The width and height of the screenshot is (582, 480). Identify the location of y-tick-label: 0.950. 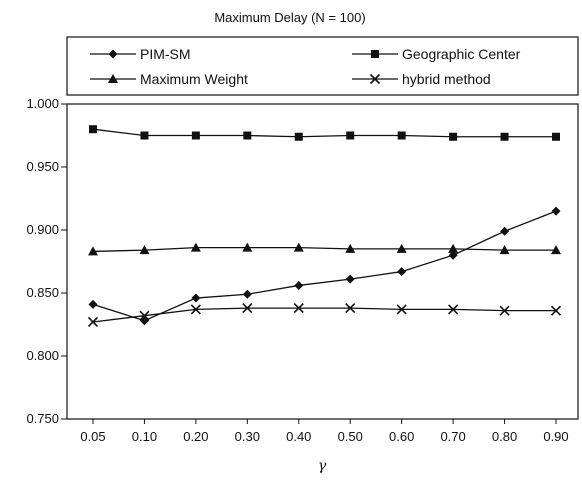
(42, 166).